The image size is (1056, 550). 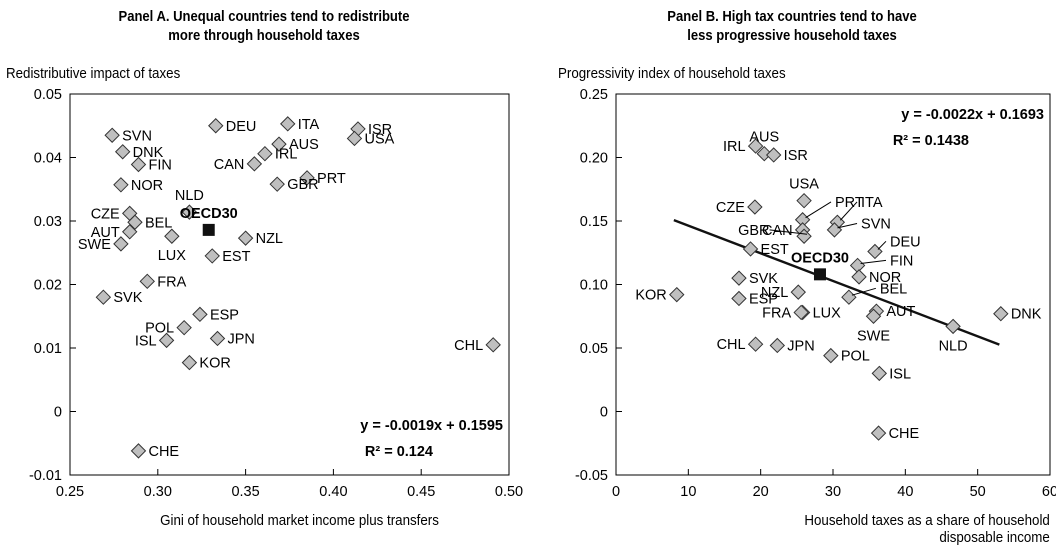 What do you see at coordinates (129, 232) in the screenshot?
I see `panel-a-point-aut` at bounding box center [129, 232].